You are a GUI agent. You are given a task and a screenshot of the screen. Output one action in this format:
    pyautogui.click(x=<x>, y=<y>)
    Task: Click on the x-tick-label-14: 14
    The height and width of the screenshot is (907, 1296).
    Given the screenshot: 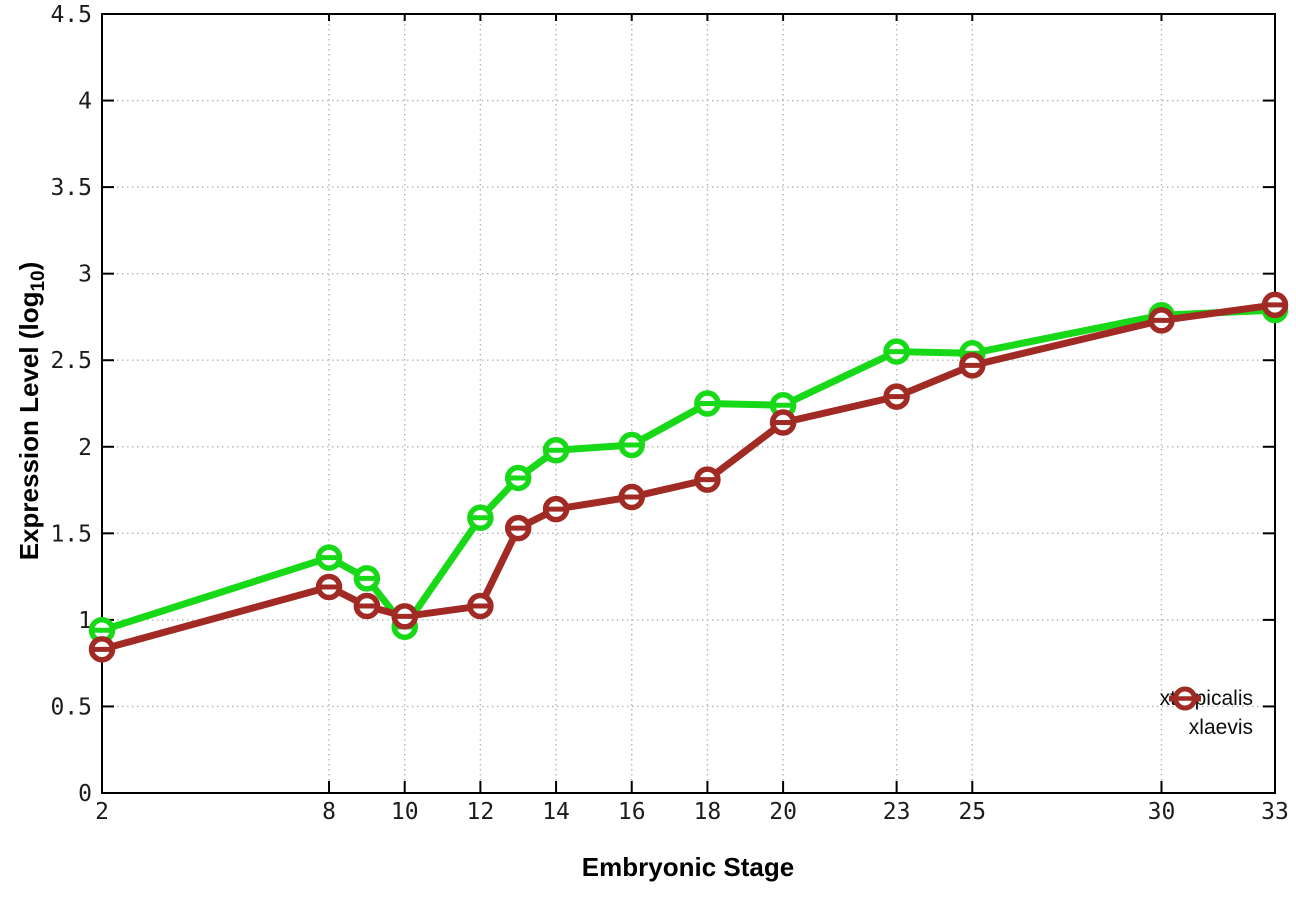 What is the action you would take?
    pyautogui.click(x=556, y=812)
    